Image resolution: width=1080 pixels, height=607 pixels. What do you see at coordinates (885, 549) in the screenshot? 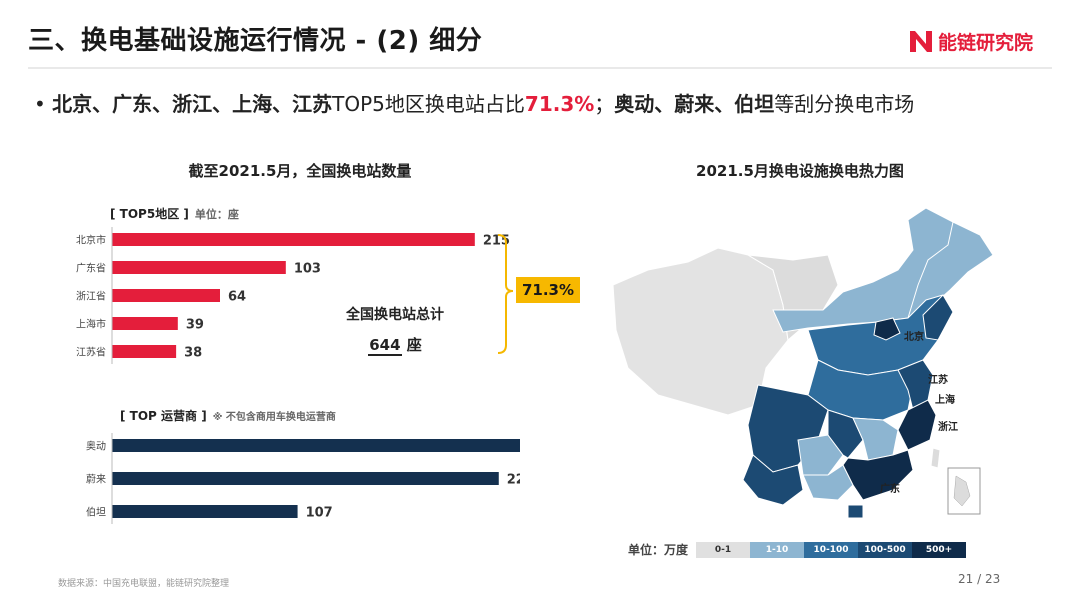
I see `legend-cell: 100-500` at bounding box center [885, 549].